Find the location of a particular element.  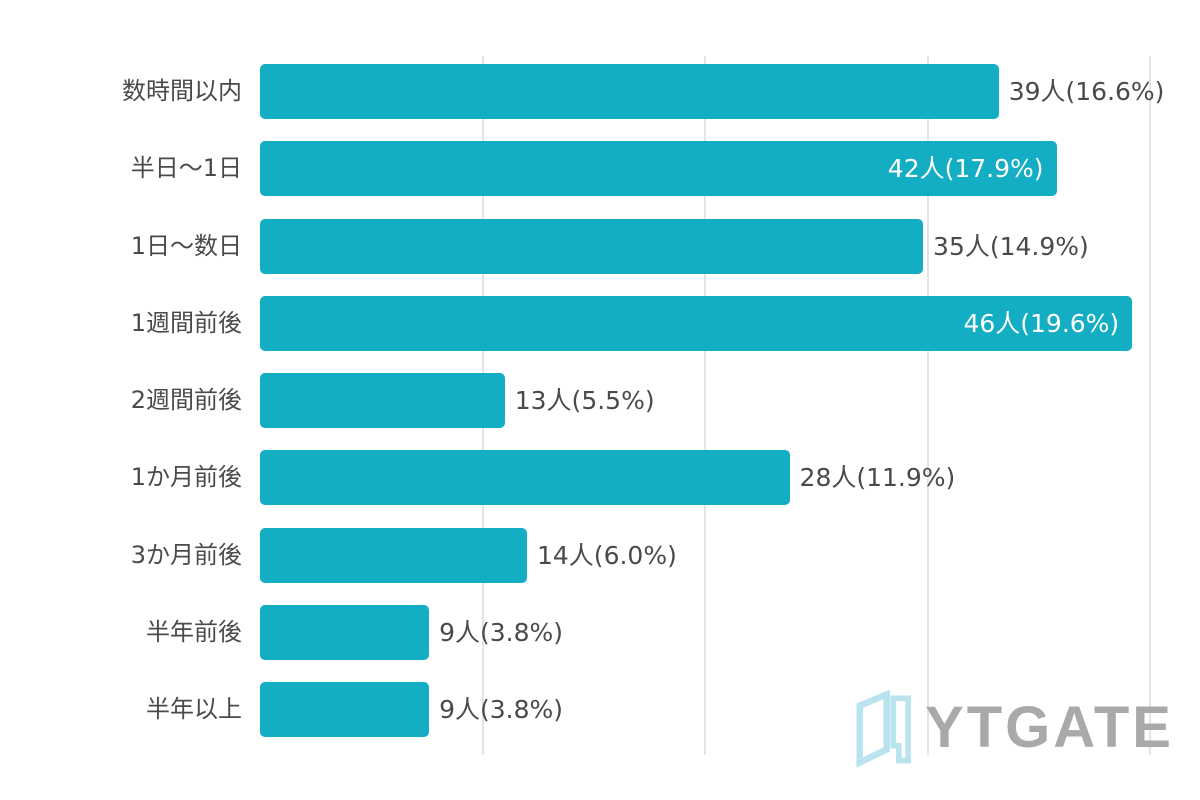

value-label: 13人(5.5%) is located at coordinates (584, 401).